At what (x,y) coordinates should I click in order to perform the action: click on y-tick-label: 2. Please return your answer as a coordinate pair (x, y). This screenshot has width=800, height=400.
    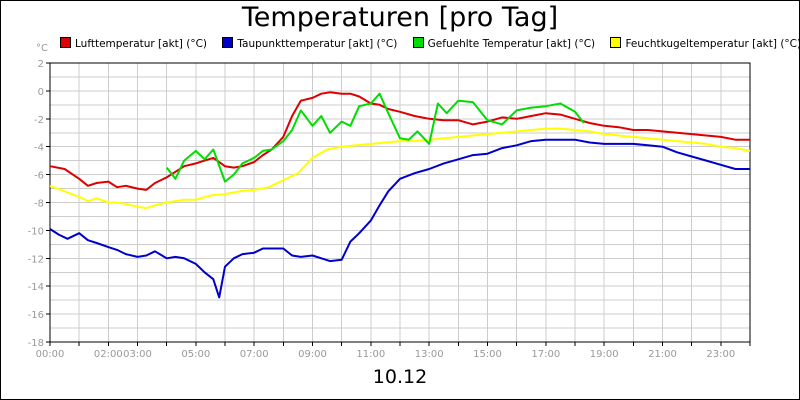
    Looking at the image, I should click on (41, 64).